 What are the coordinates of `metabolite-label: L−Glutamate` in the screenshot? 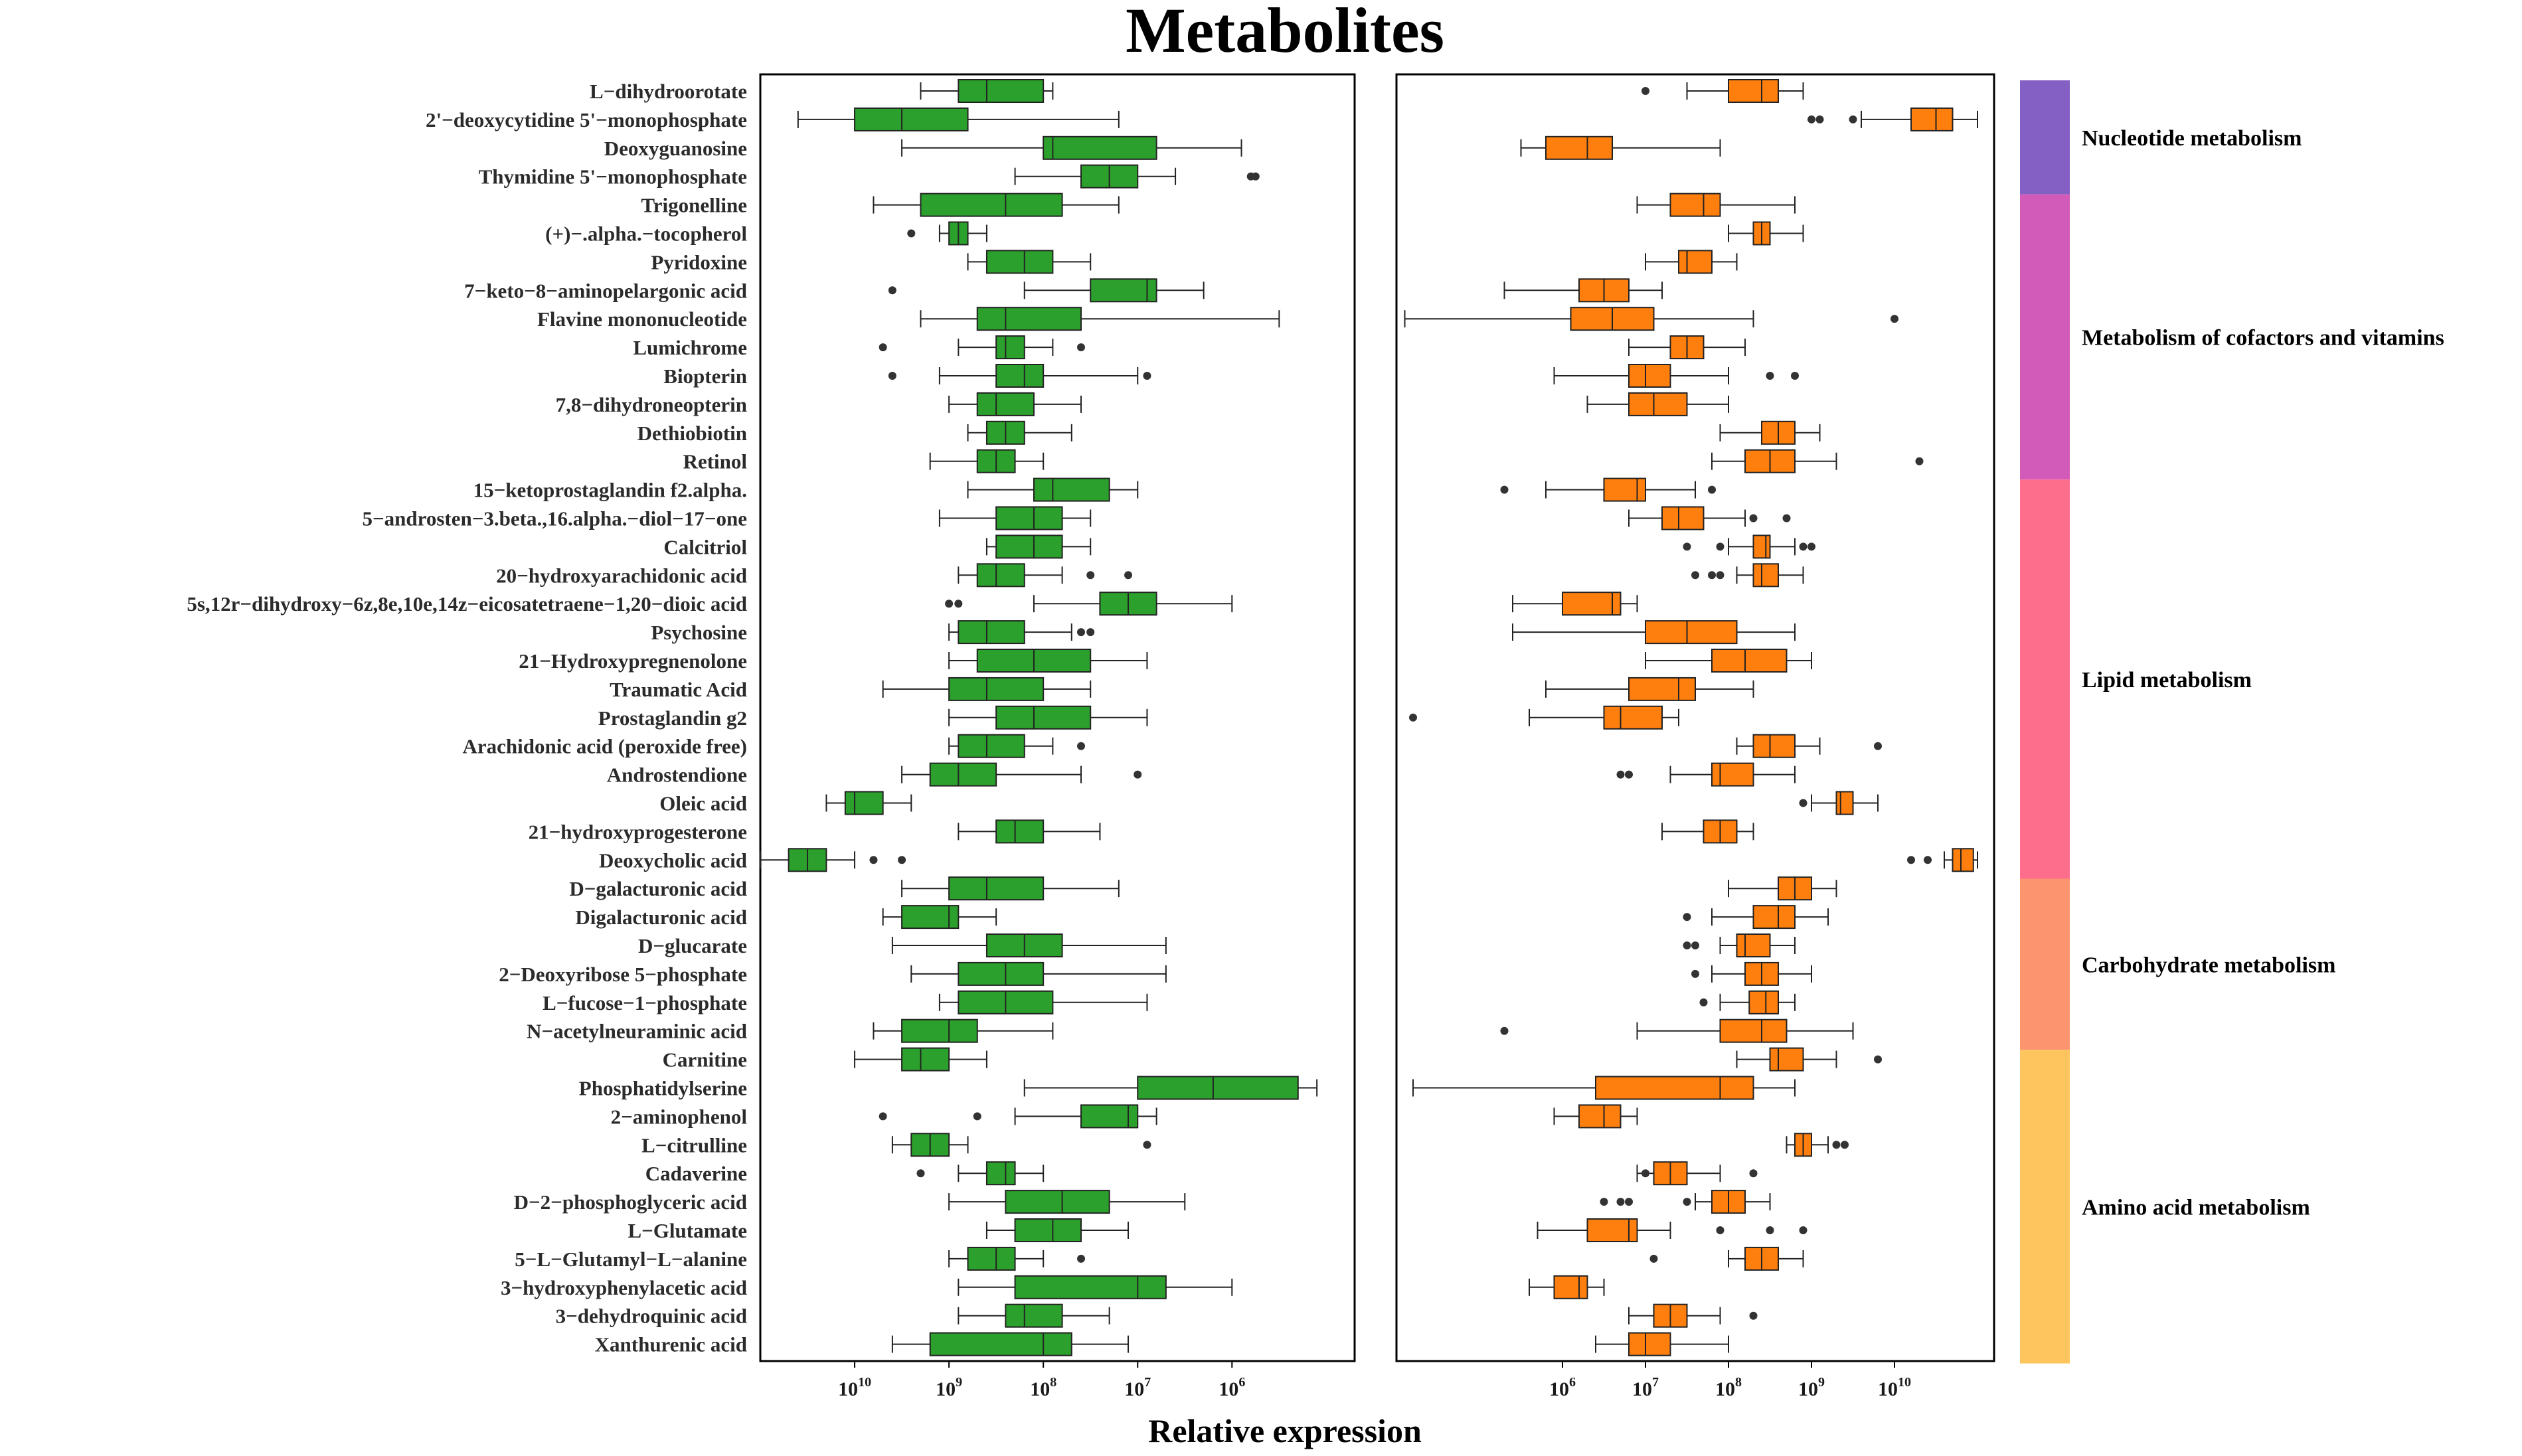 It's located at (687, 1230).